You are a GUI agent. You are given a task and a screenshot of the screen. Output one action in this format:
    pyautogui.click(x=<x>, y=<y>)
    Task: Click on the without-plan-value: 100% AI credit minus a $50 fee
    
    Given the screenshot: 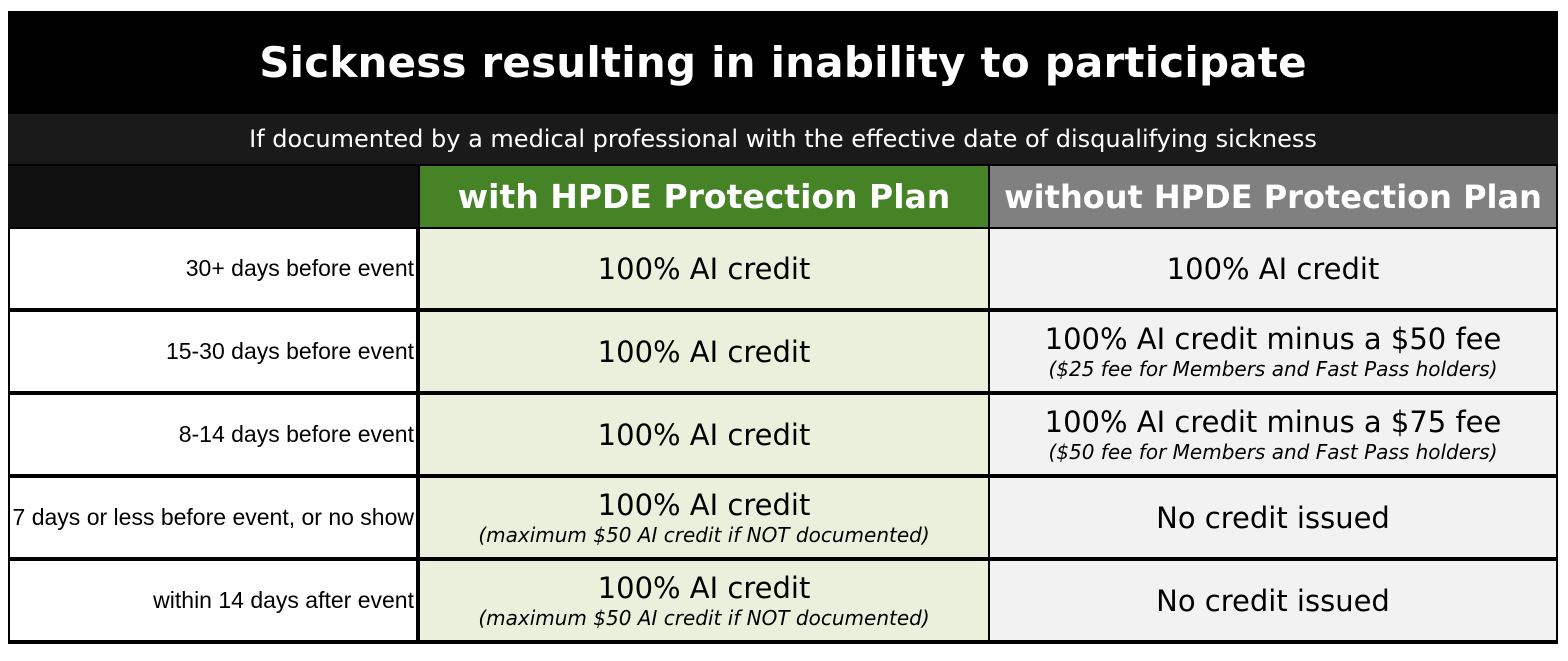 What is the action you would take?
    pyautogui.click(x=1273, y=338)
    